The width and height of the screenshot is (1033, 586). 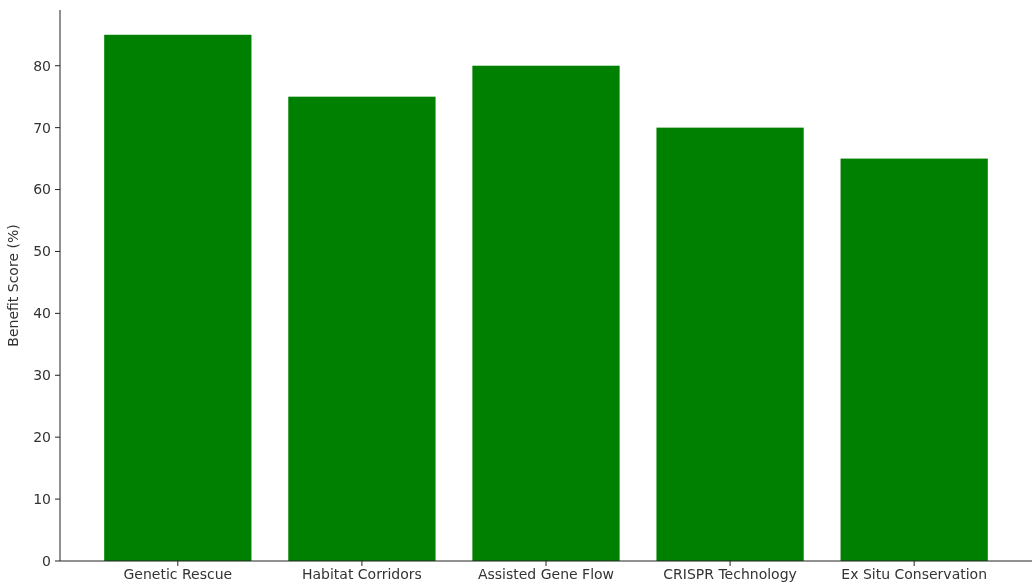 What do you see at coordinates (42, 375) in the screenshot?
I see `y-tick-label: 30` at bounding box center [42, 375].